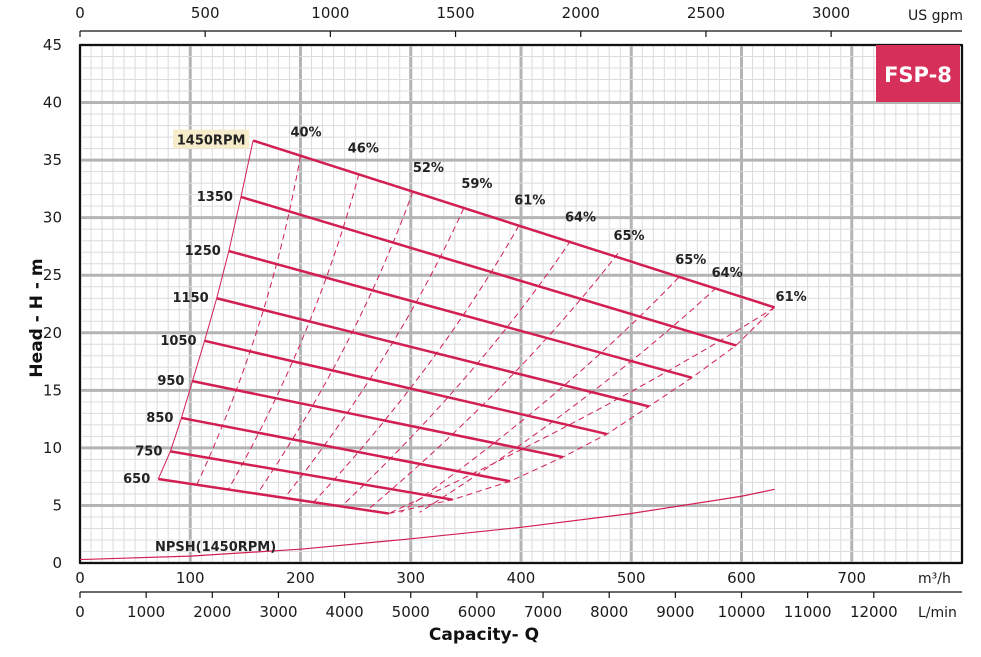 The width and height of the screenshot is (981, 657). I want to click on y-tick-label: 20, so click(52, 333).